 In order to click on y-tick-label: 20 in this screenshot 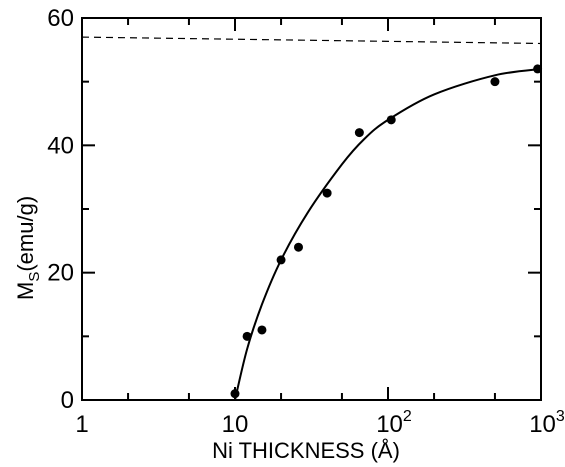, I will do `click(60, 273)`.